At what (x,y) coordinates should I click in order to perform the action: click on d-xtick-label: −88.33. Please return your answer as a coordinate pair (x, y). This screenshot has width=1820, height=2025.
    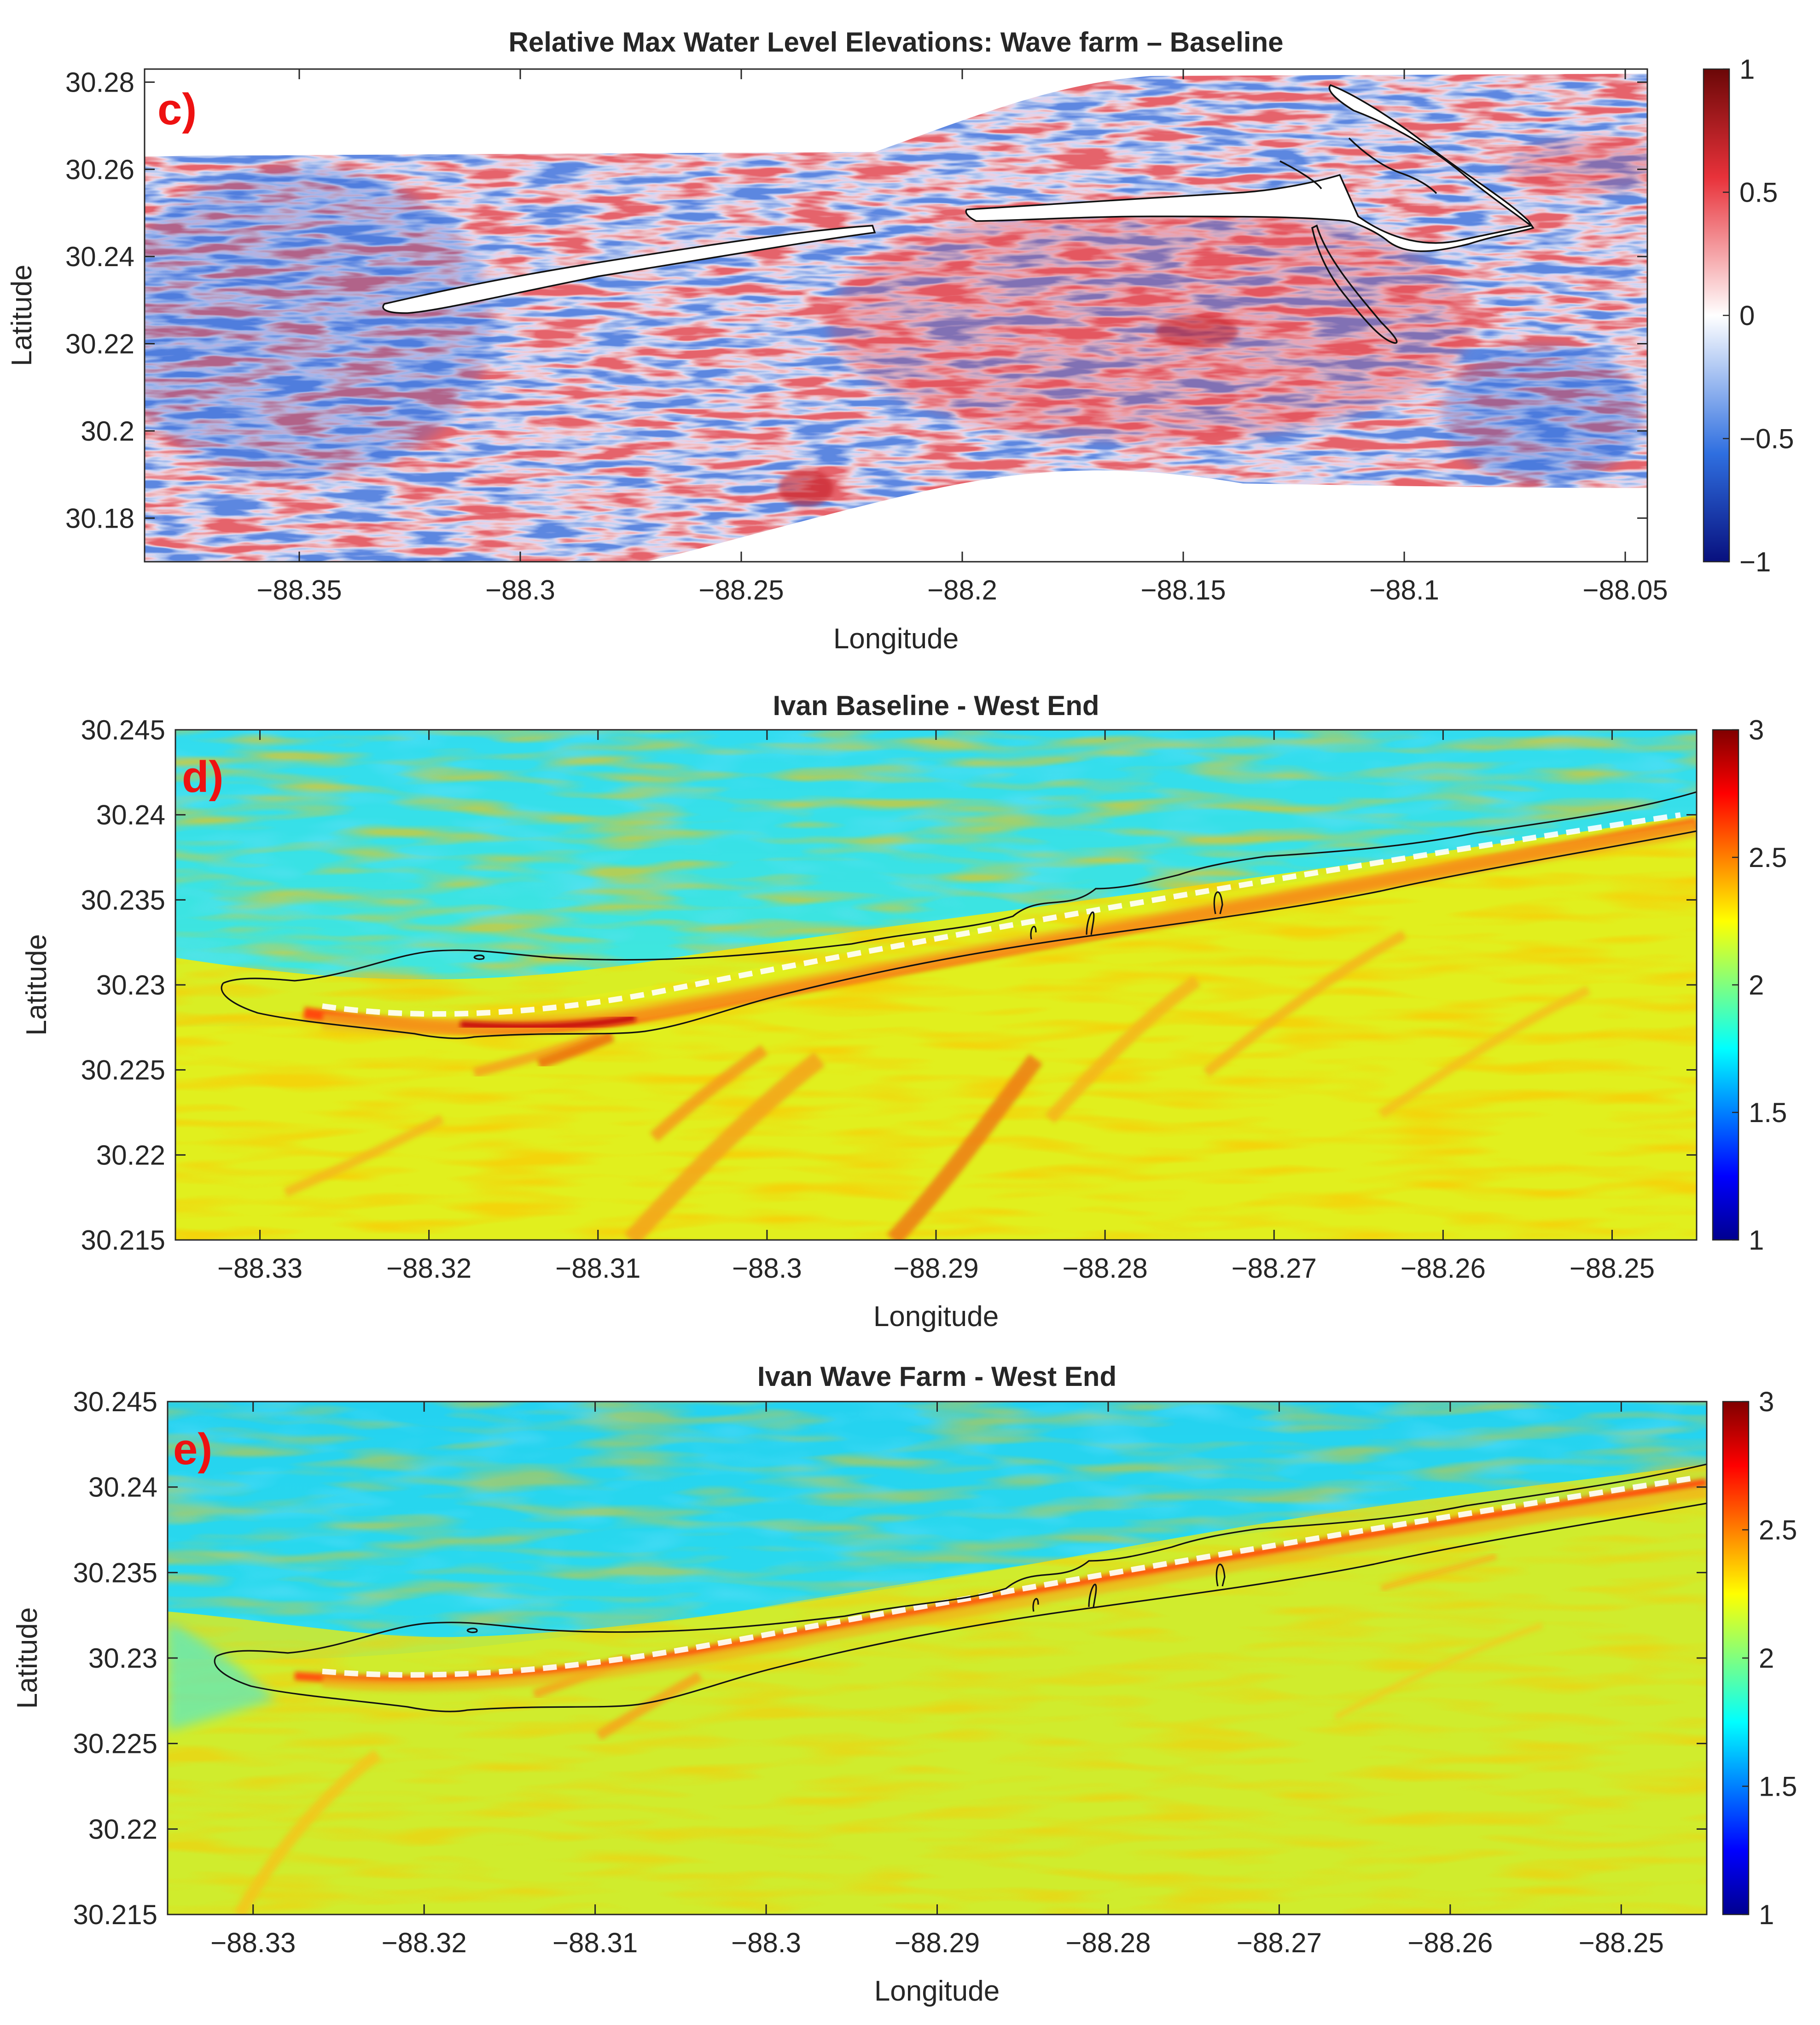
    Looking at the image, I should click on (259, 1268).